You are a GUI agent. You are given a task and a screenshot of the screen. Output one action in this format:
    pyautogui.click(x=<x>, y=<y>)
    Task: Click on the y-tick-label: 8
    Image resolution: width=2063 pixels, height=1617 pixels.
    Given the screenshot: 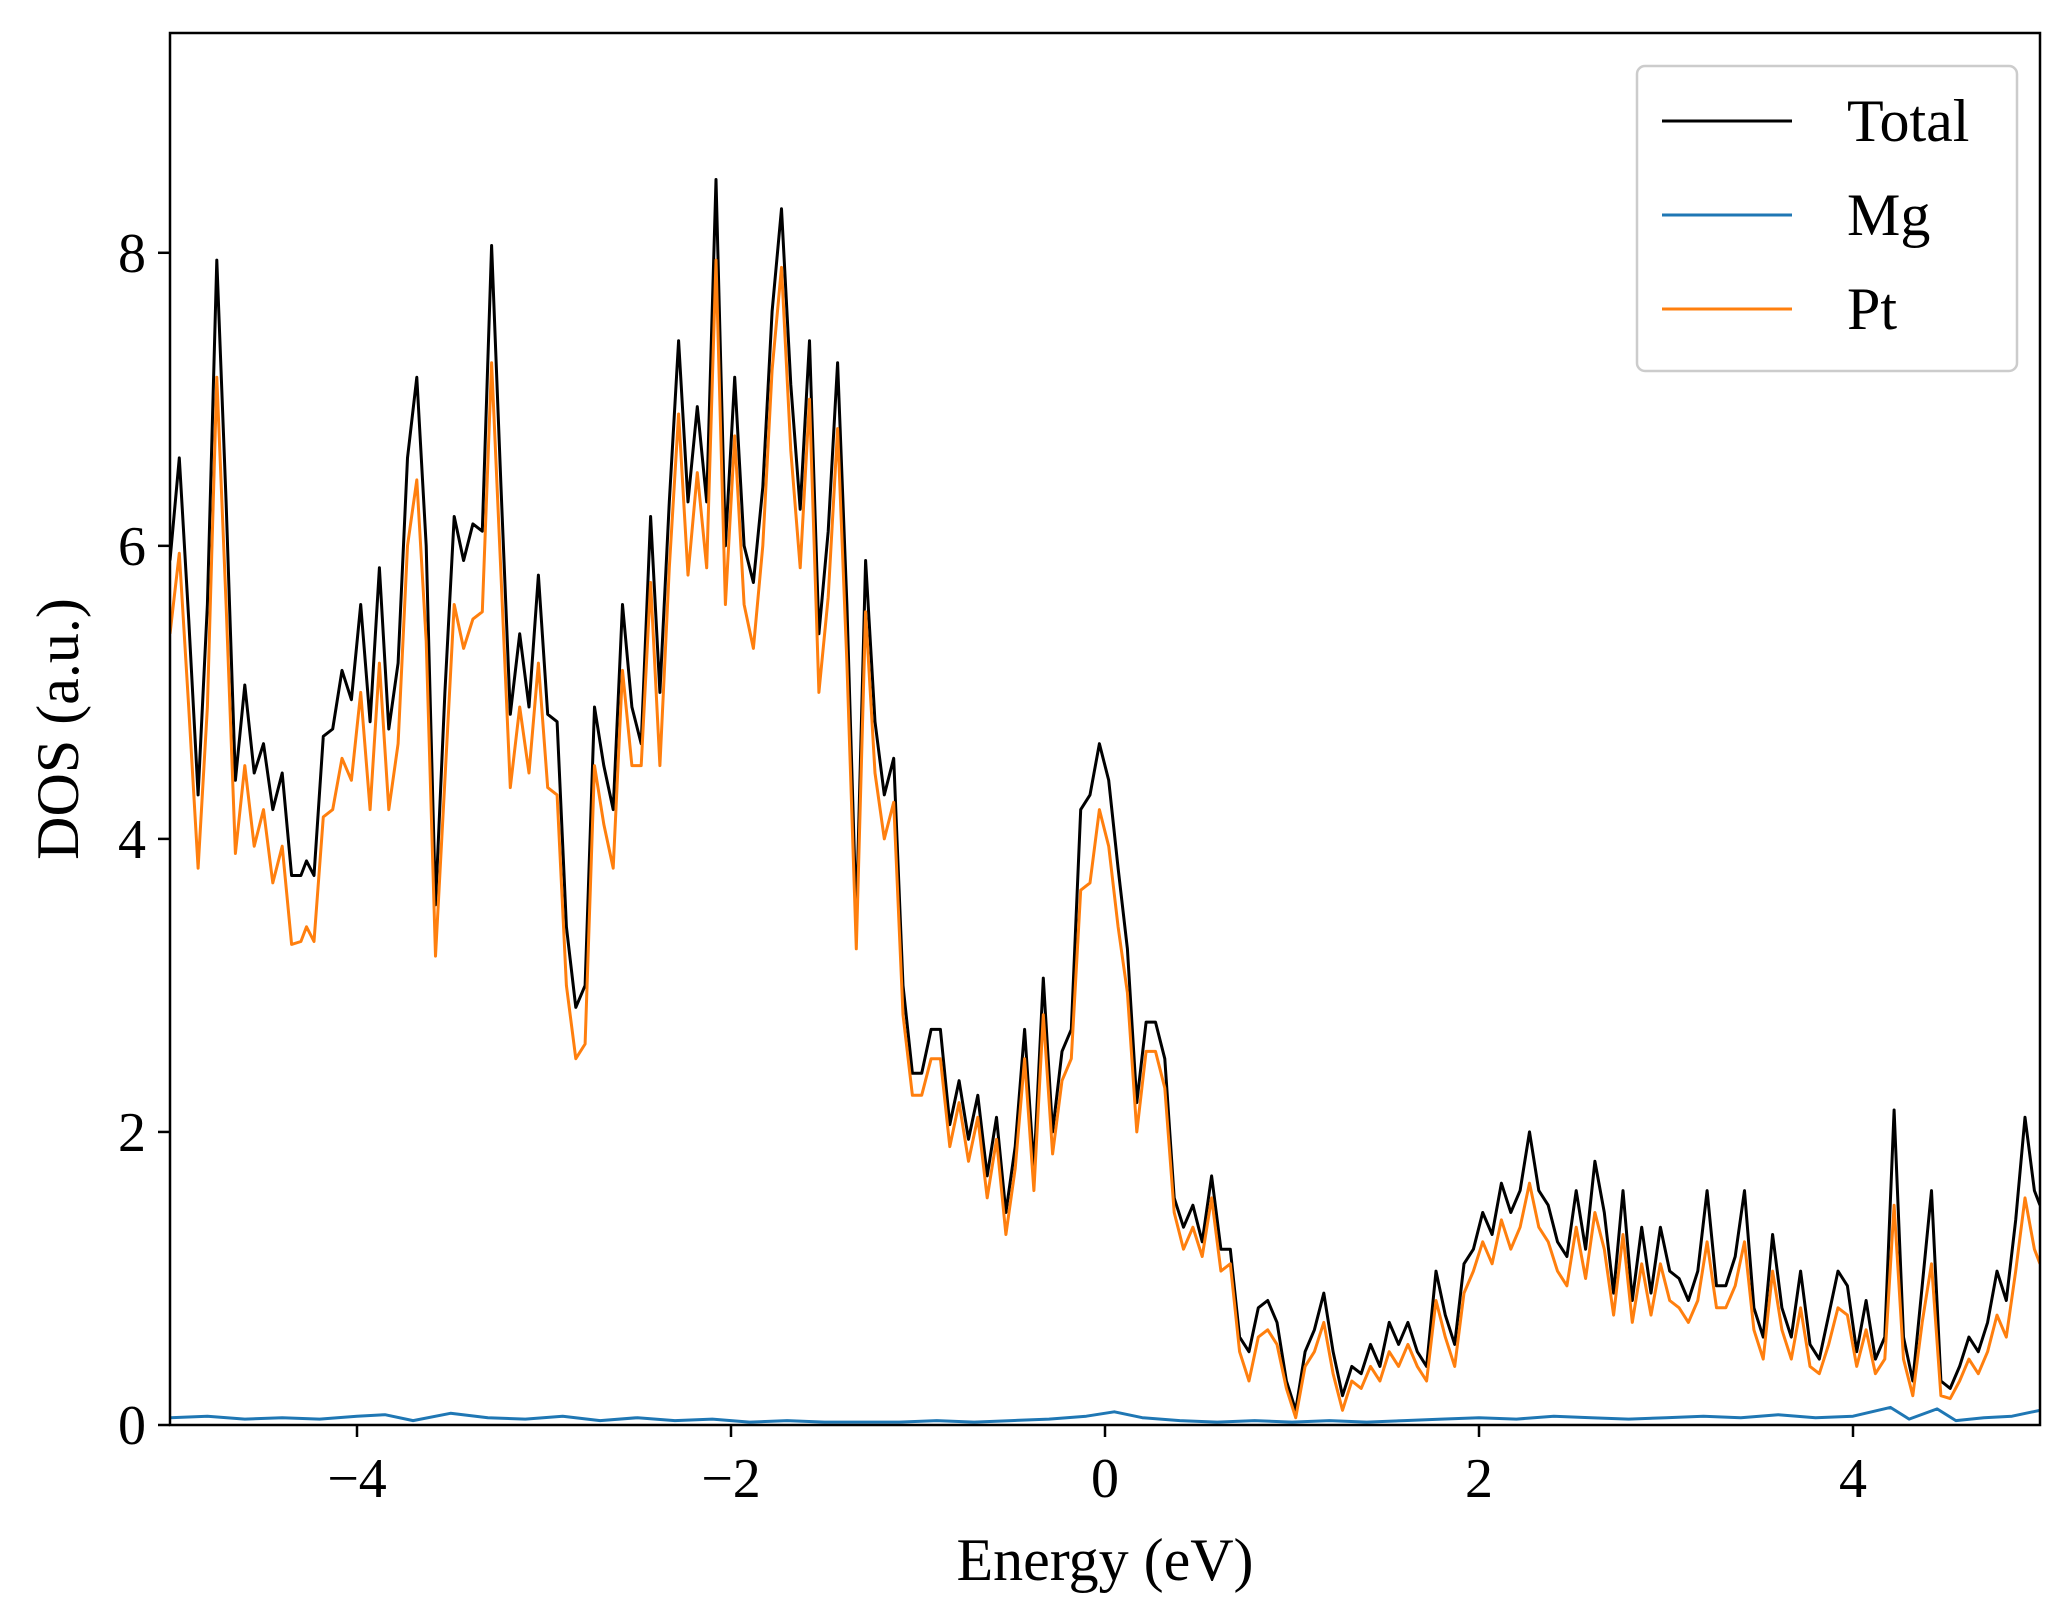 What is the action you would take?
    pyautogui.click(x=132, y=254)
    